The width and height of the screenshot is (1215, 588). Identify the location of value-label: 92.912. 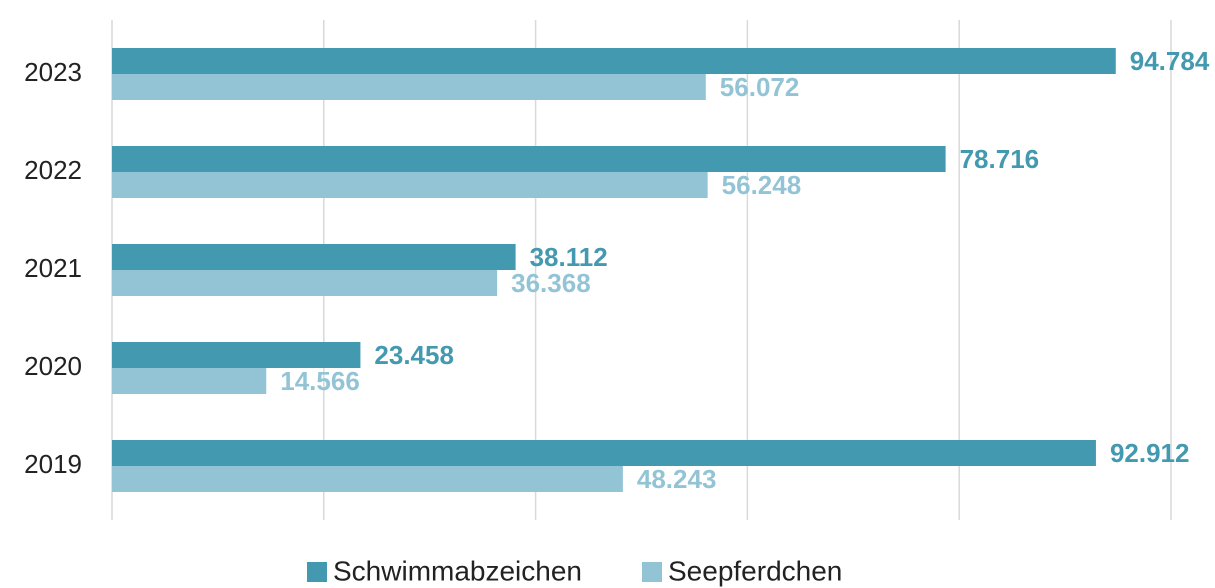
(1150, 453).